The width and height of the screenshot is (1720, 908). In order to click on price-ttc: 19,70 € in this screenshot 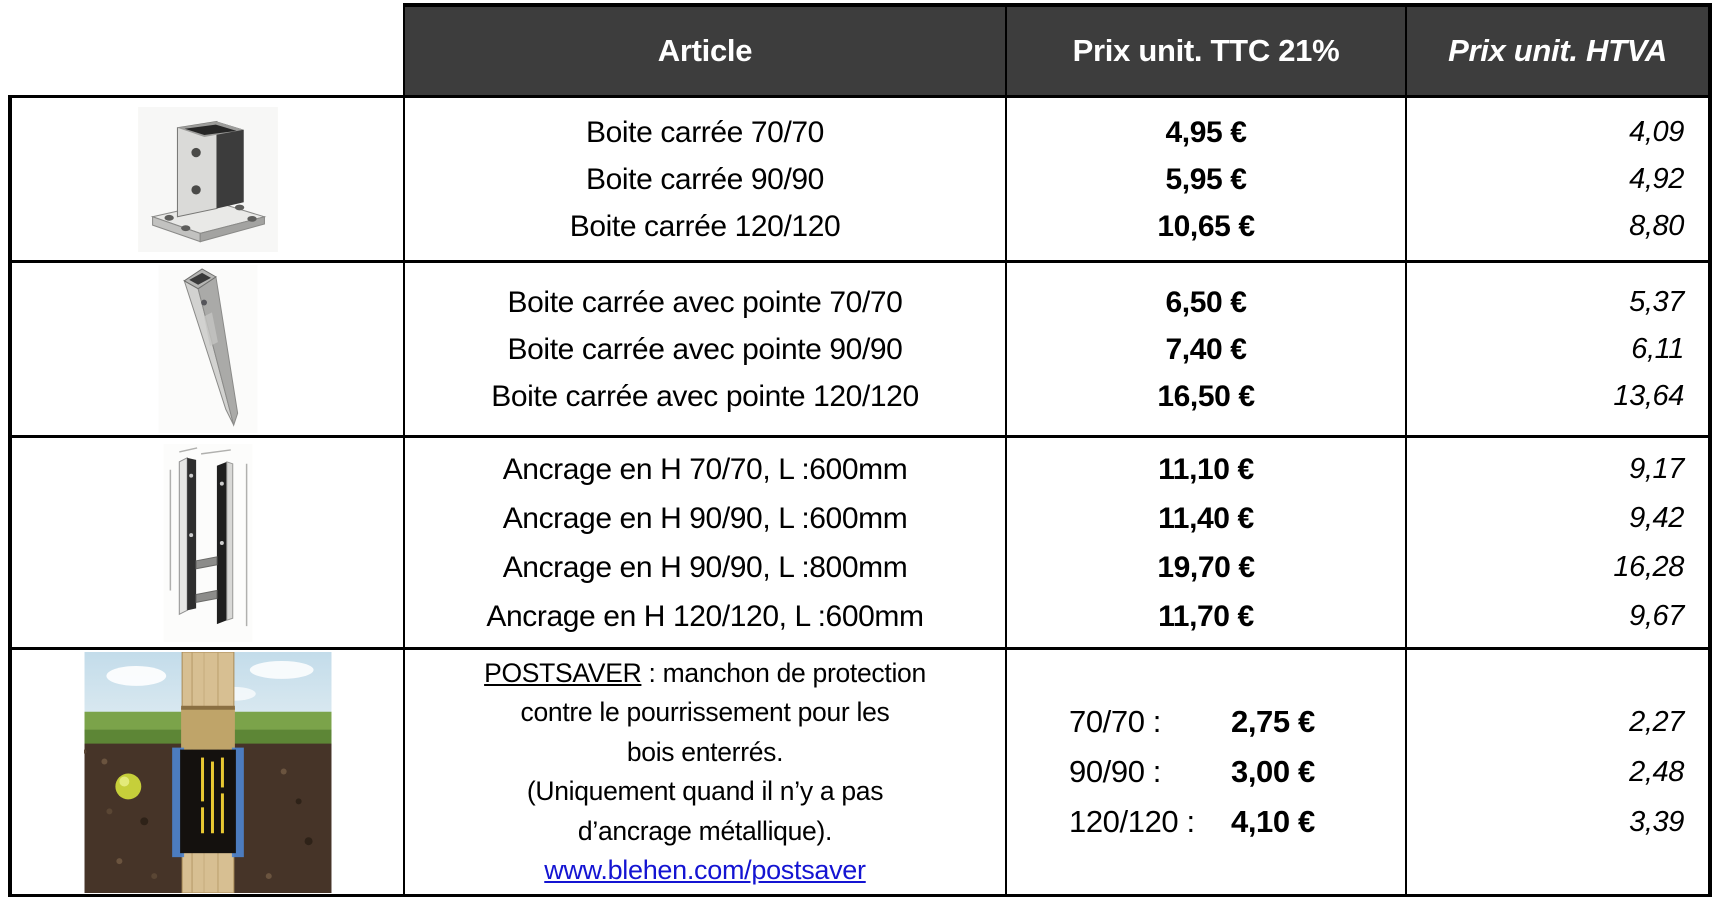, I will do `click(1206, 567)`.